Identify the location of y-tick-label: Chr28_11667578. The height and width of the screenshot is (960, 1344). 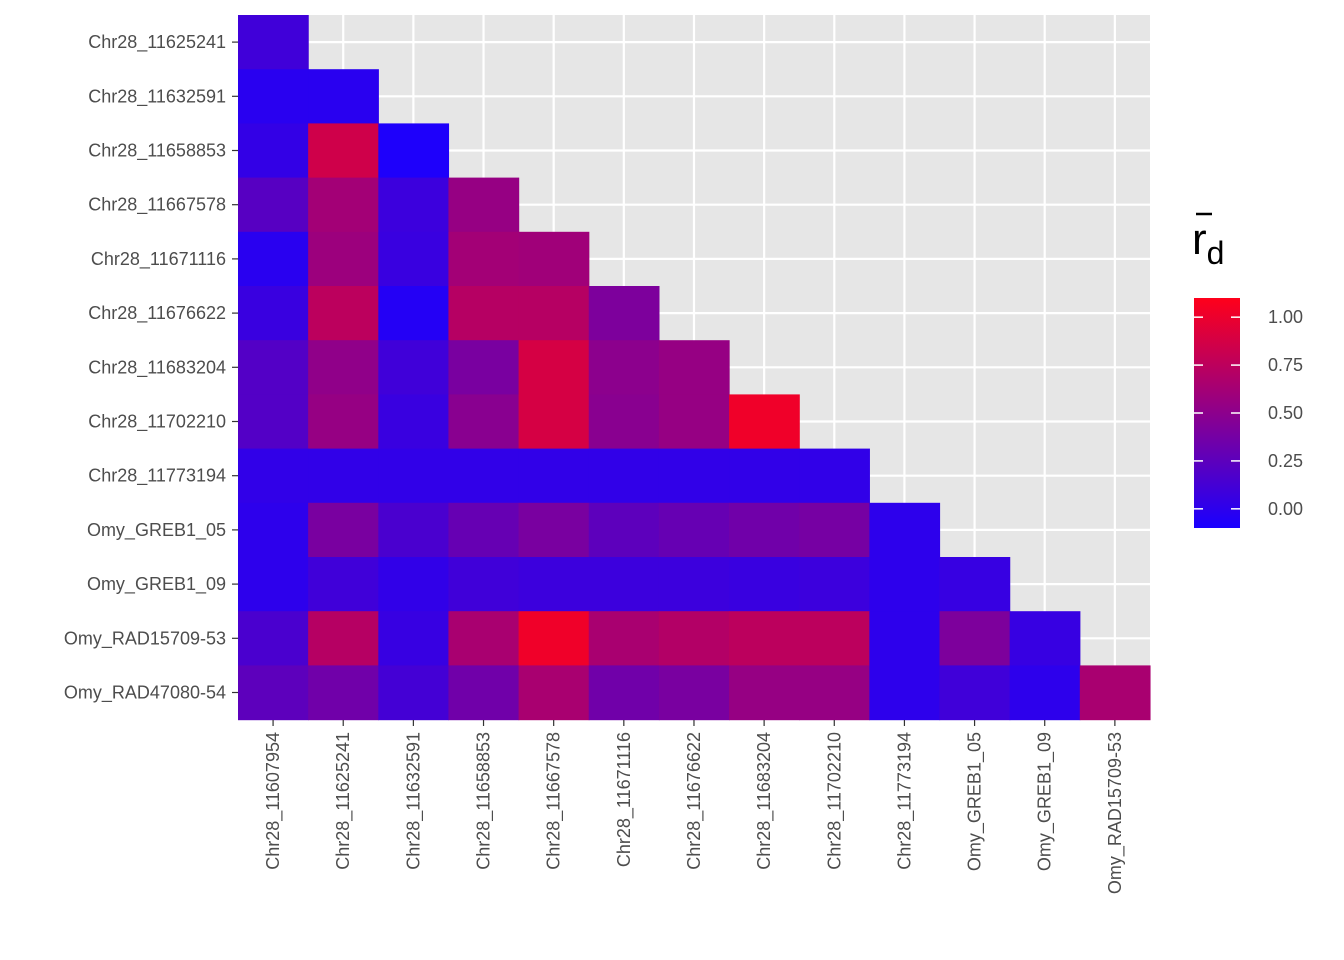
(157, 205).